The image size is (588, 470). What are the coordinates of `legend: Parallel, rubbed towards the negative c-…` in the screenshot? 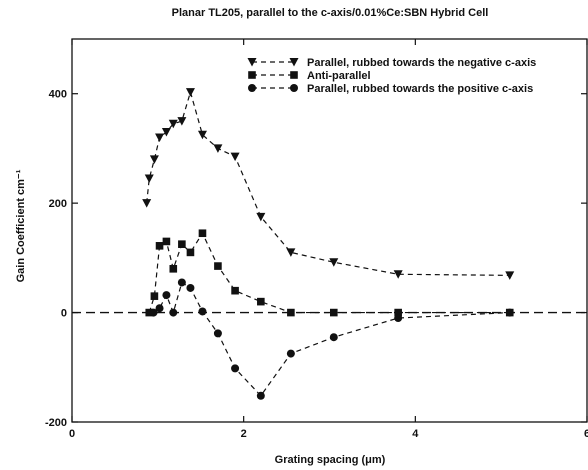 It's located at (391, 76).